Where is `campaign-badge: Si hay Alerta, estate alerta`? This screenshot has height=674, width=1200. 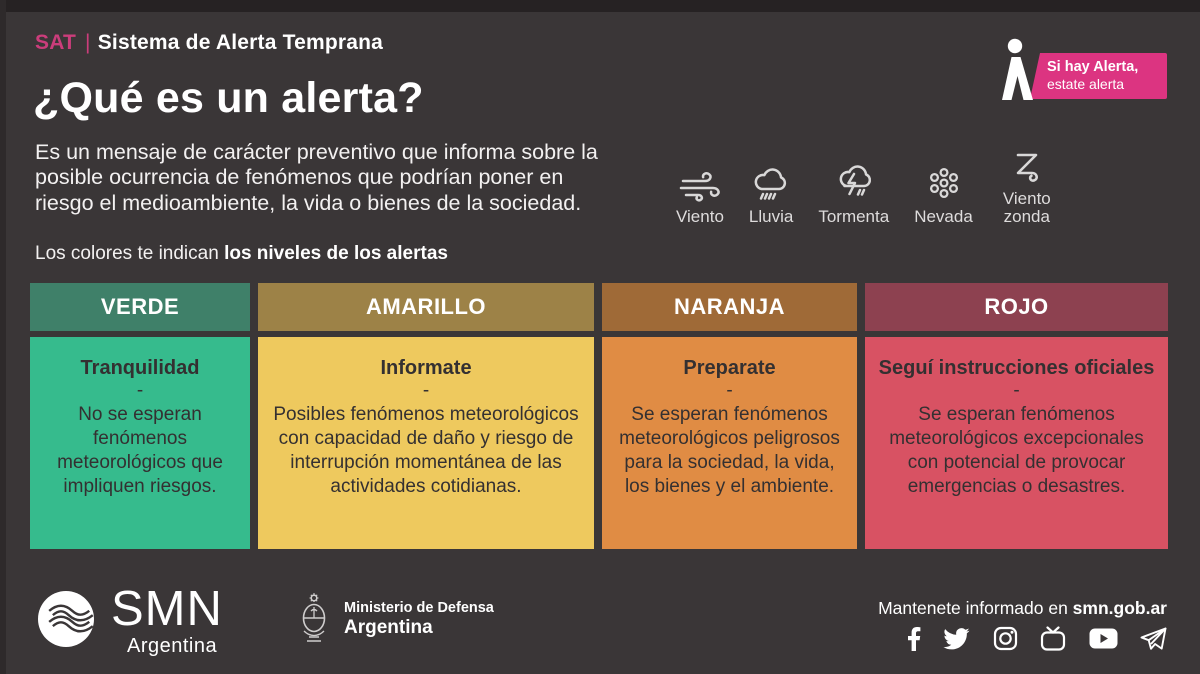
campaign-badge: Si hay Alerta, estate alerta is located at coordinates (1083, 69).